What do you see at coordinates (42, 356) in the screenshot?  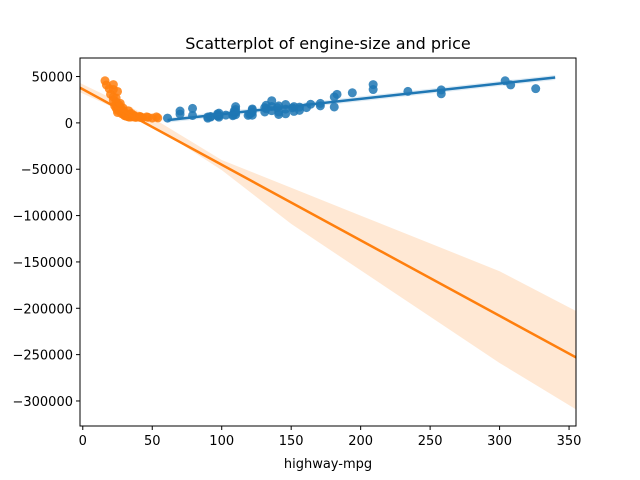 I see `y-tick-label: −250000` at bounding box center [42, 356].